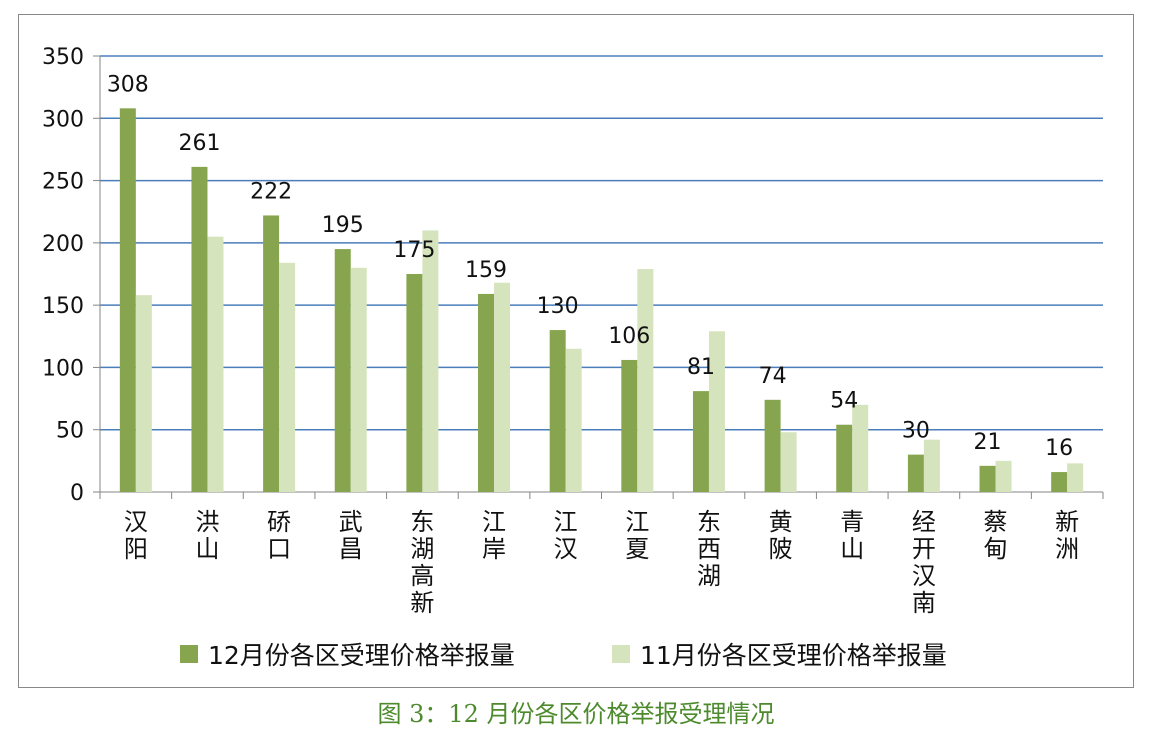 The image size is (1152, 729). I want to click on x-tick-label: 高, so click(422, 576).